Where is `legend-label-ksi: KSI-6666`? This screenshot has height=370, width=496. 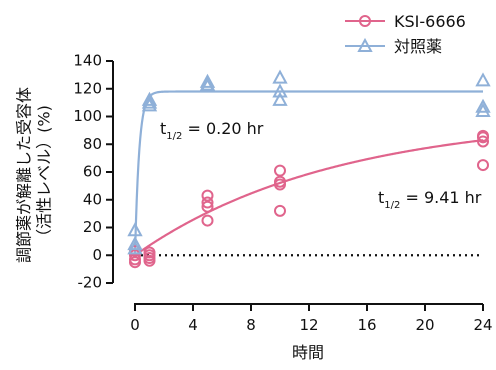
legend-label-ksi: KSI-6666 is located at coordinates (430, 21).